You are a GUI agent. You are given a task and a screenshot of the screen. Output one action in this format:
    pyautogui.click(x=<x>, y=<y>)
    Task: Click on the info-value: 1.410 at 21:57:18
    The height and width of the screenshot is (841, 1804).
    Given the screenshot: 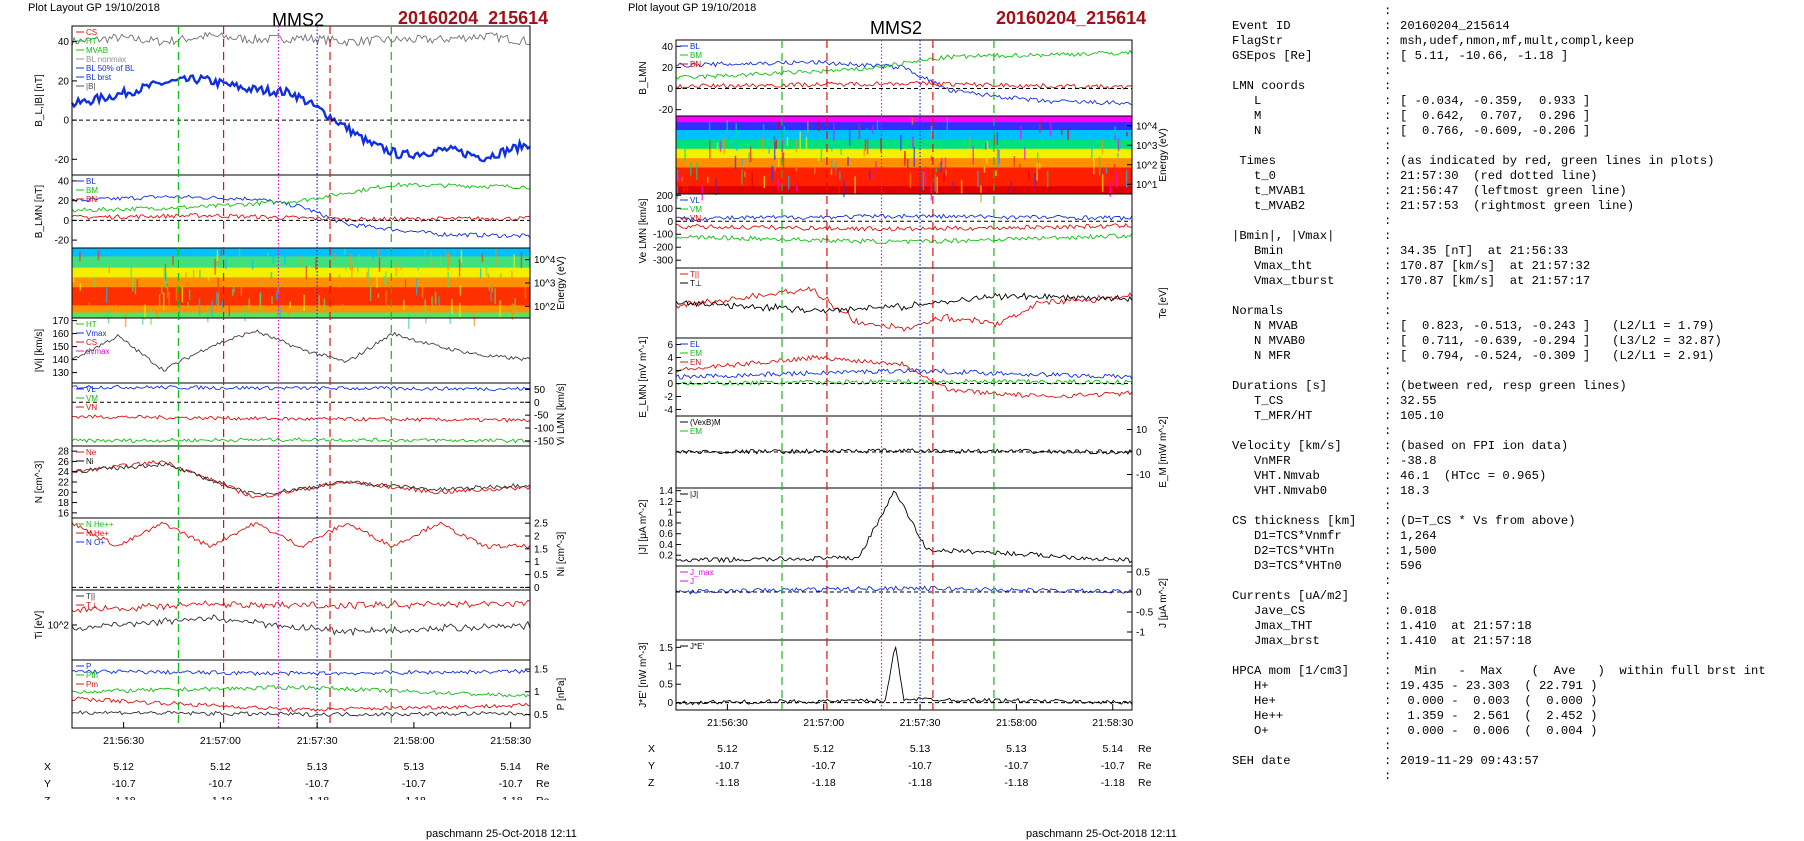 What is the action you would take?
    pyautogui.click(x=1466, y=641)
    